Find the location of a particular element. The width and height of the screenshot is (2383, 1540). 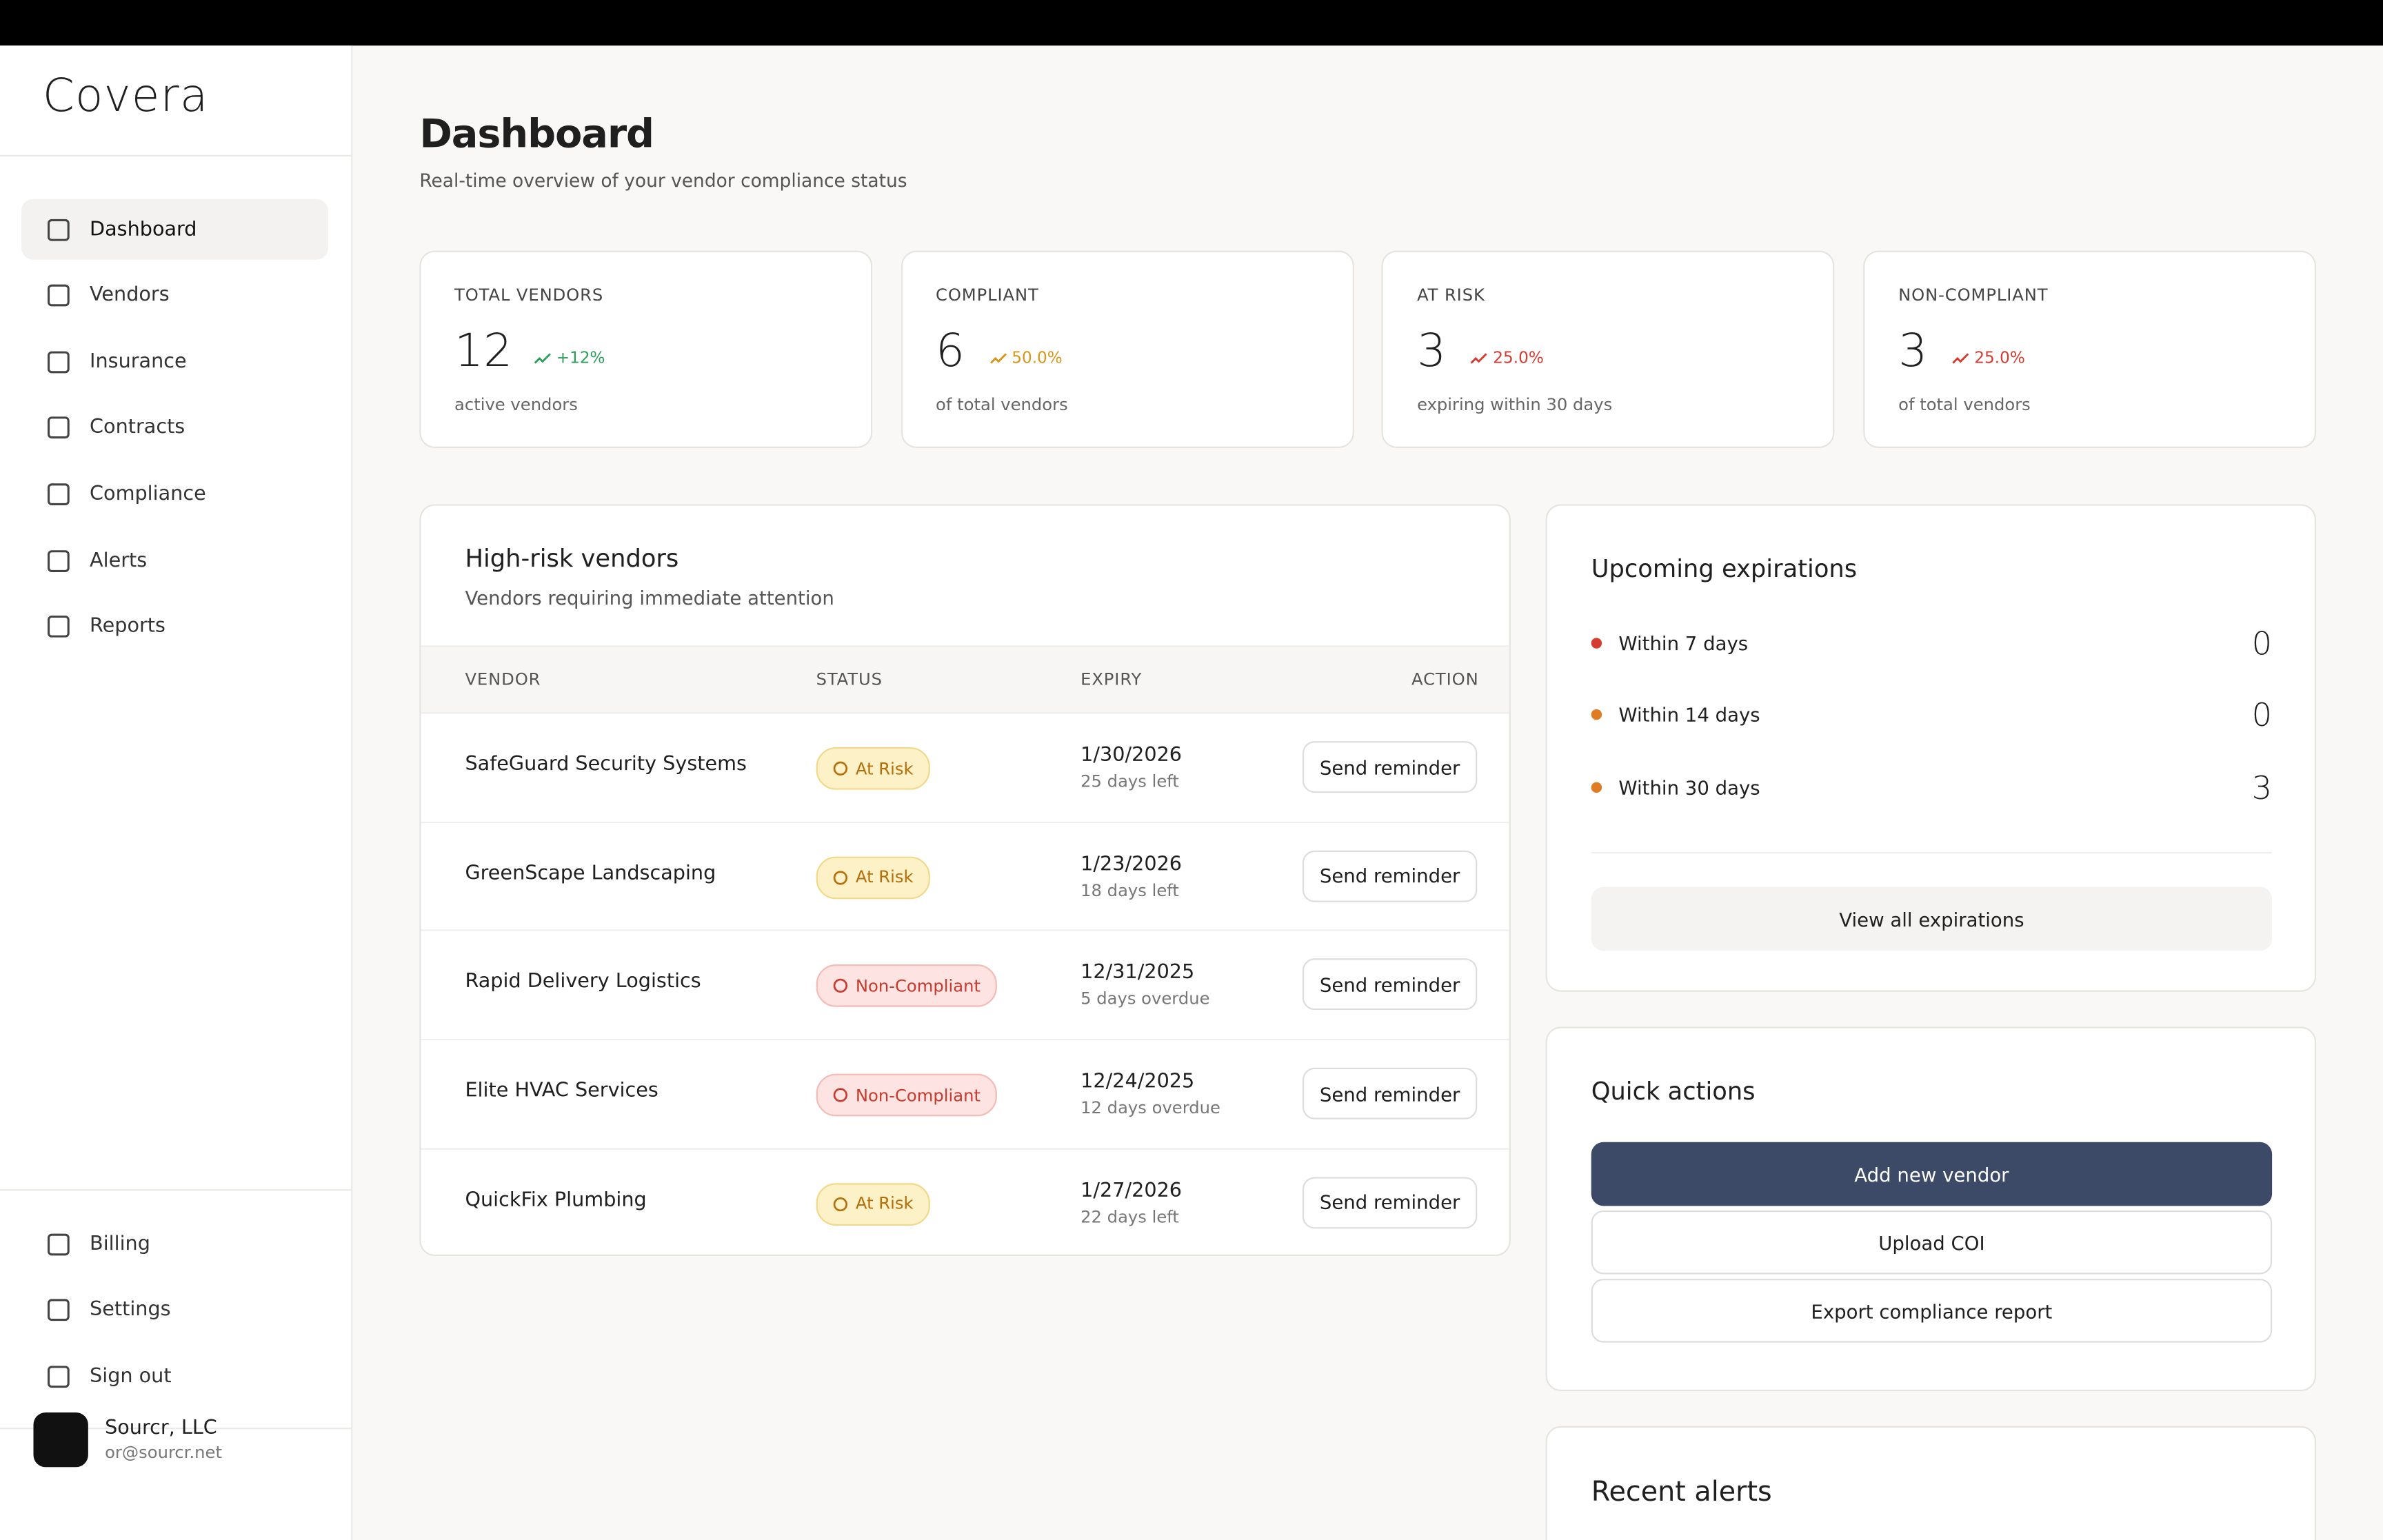

expiry-date: 1/23/2026 is located at coordinates (1131, 865).